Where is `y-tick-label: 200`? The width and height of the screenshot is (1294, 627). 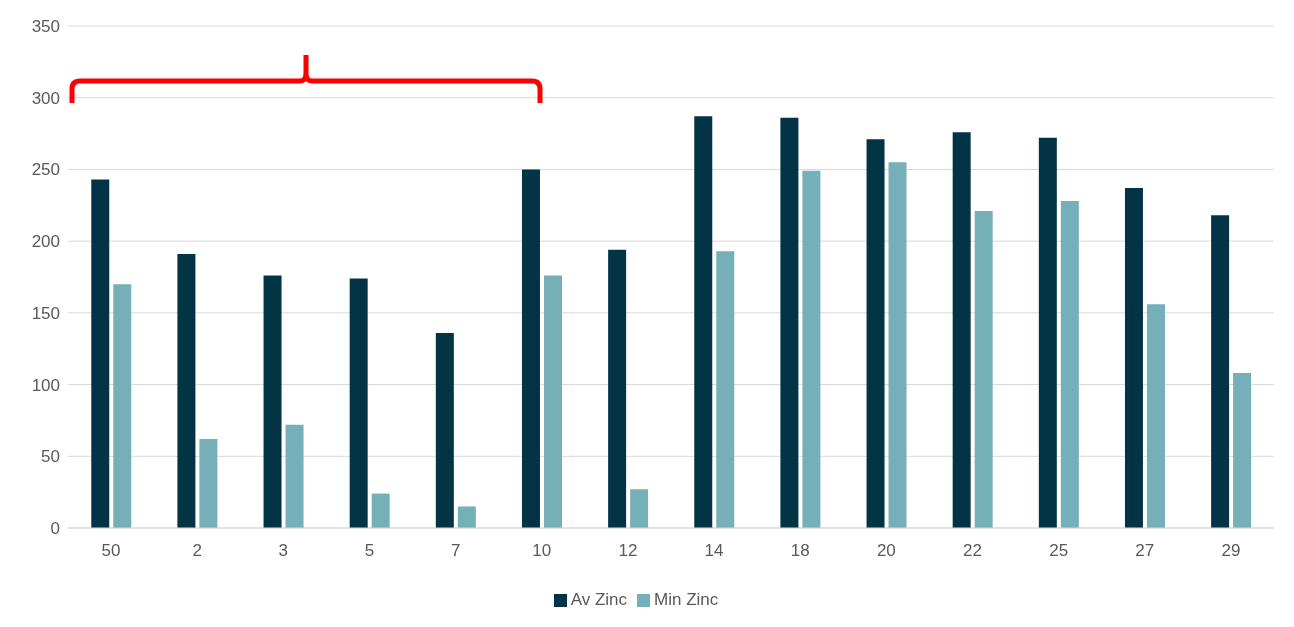 y-tick-label: 200 is located at coordinates (45, 242).